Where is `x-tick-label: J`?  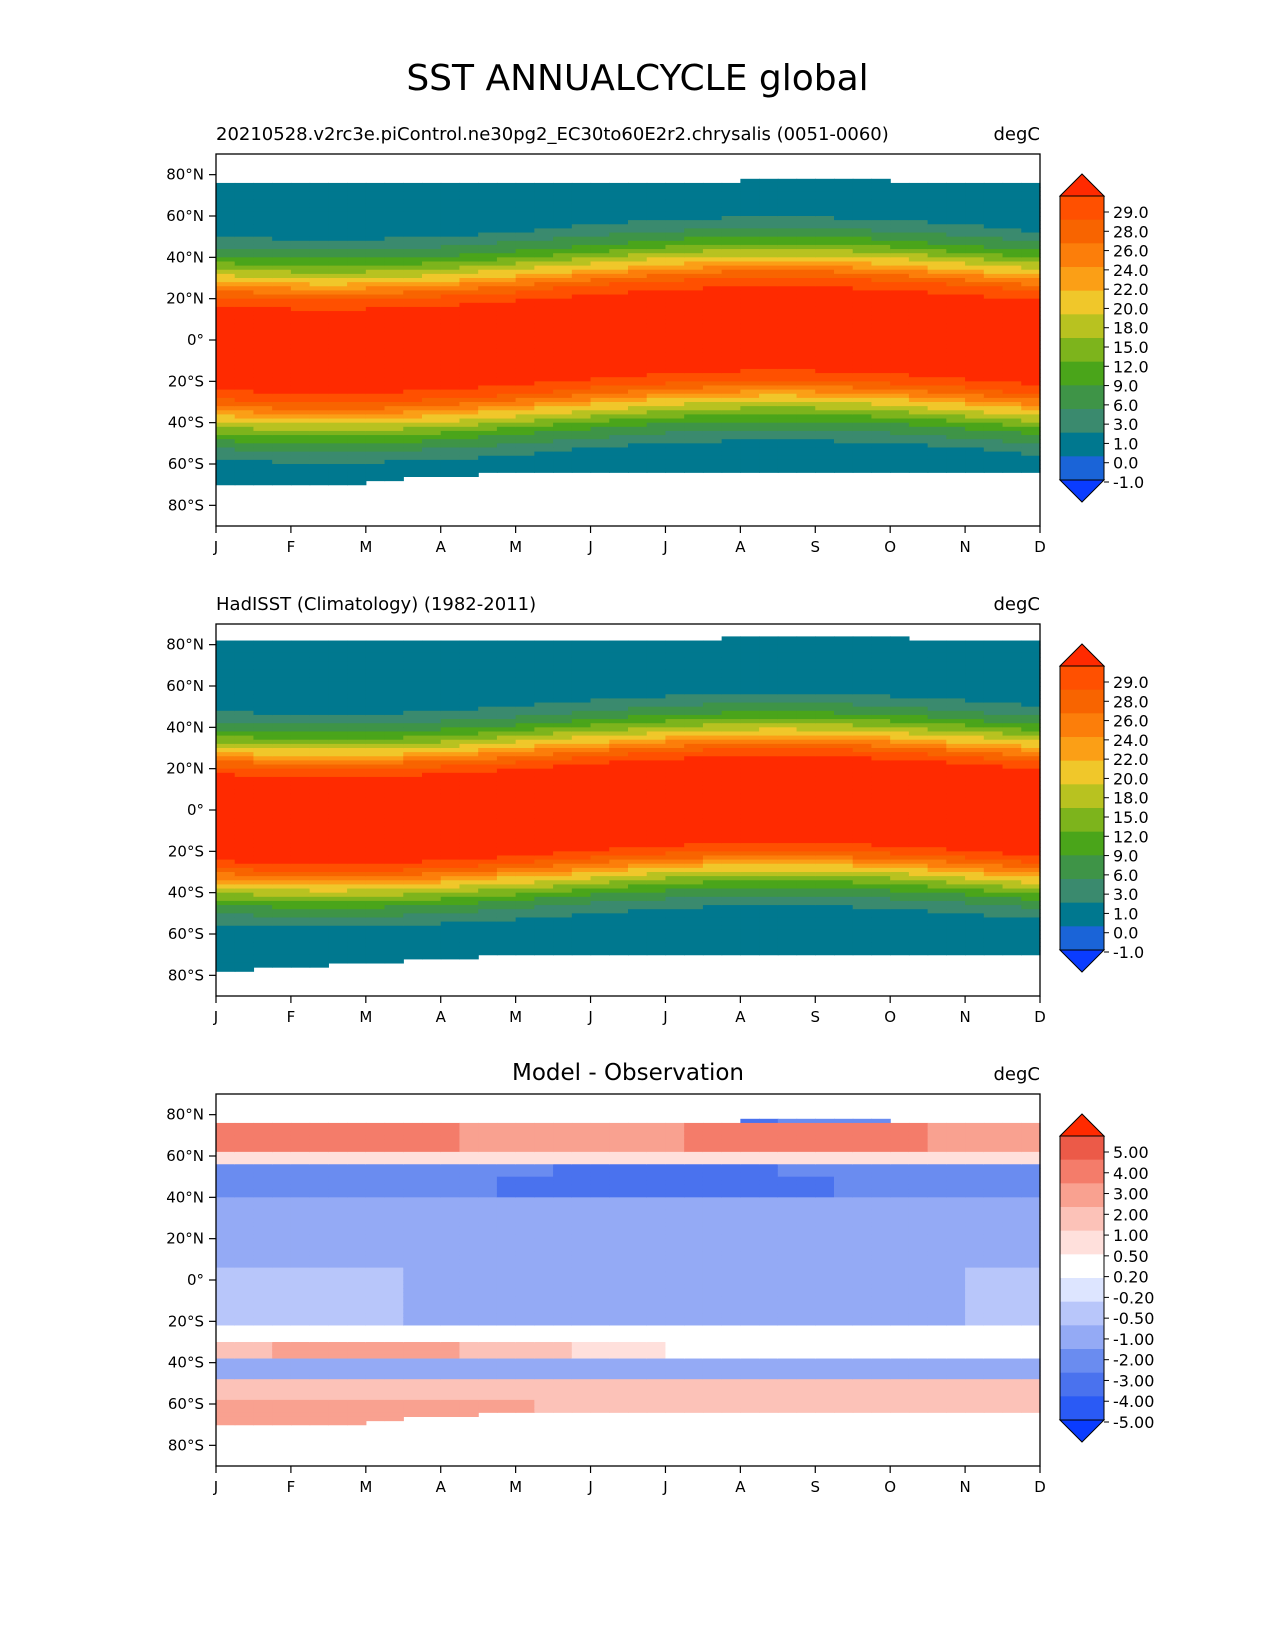 x-tick-label: J is located at coordinates (589, 547).